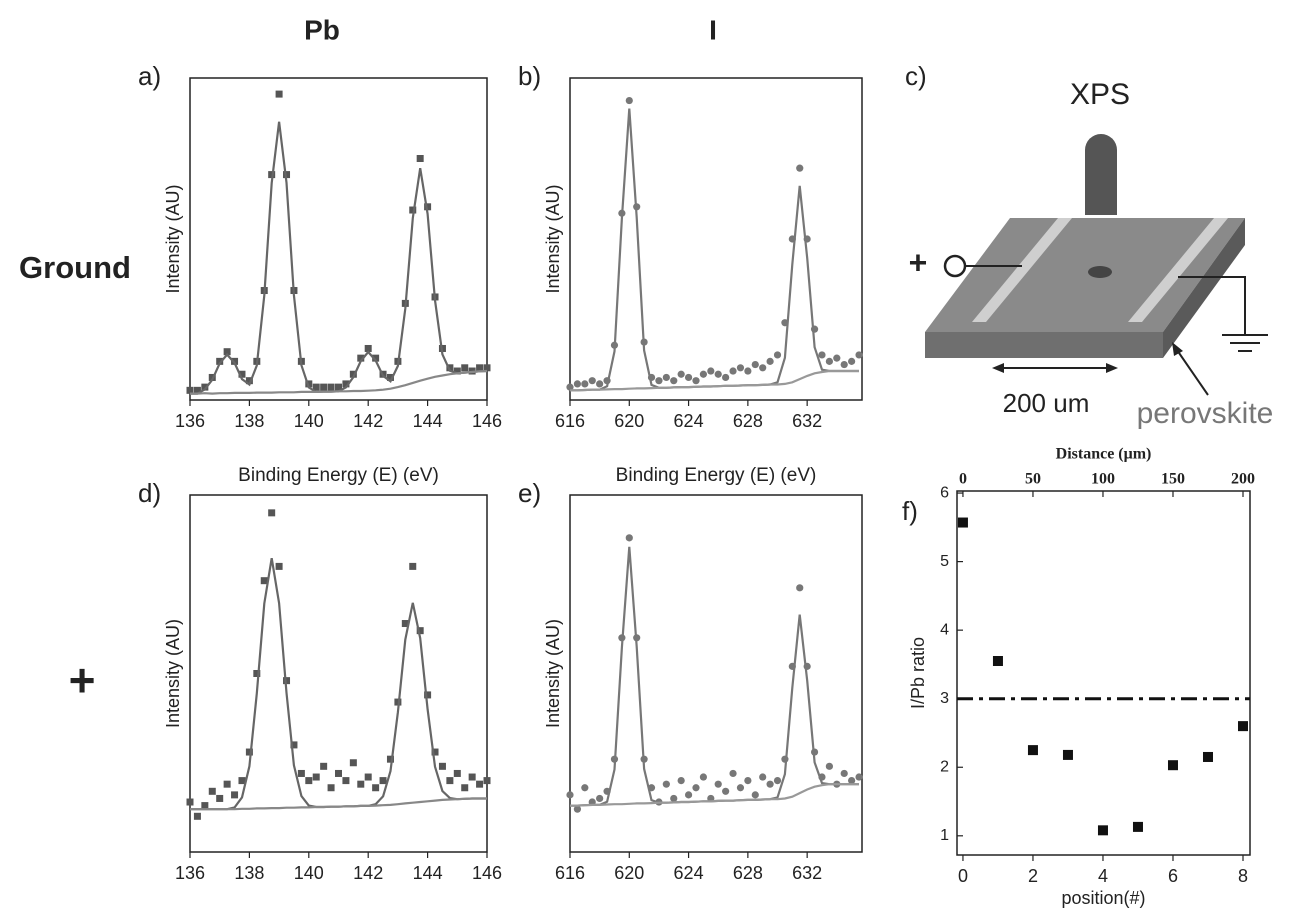 Image resolution: width=1299 pixels, height=913 pixels. Describe the element at coordinates (1046, 403) in the screenshot. I see `scale-label: 200 um` at that location.